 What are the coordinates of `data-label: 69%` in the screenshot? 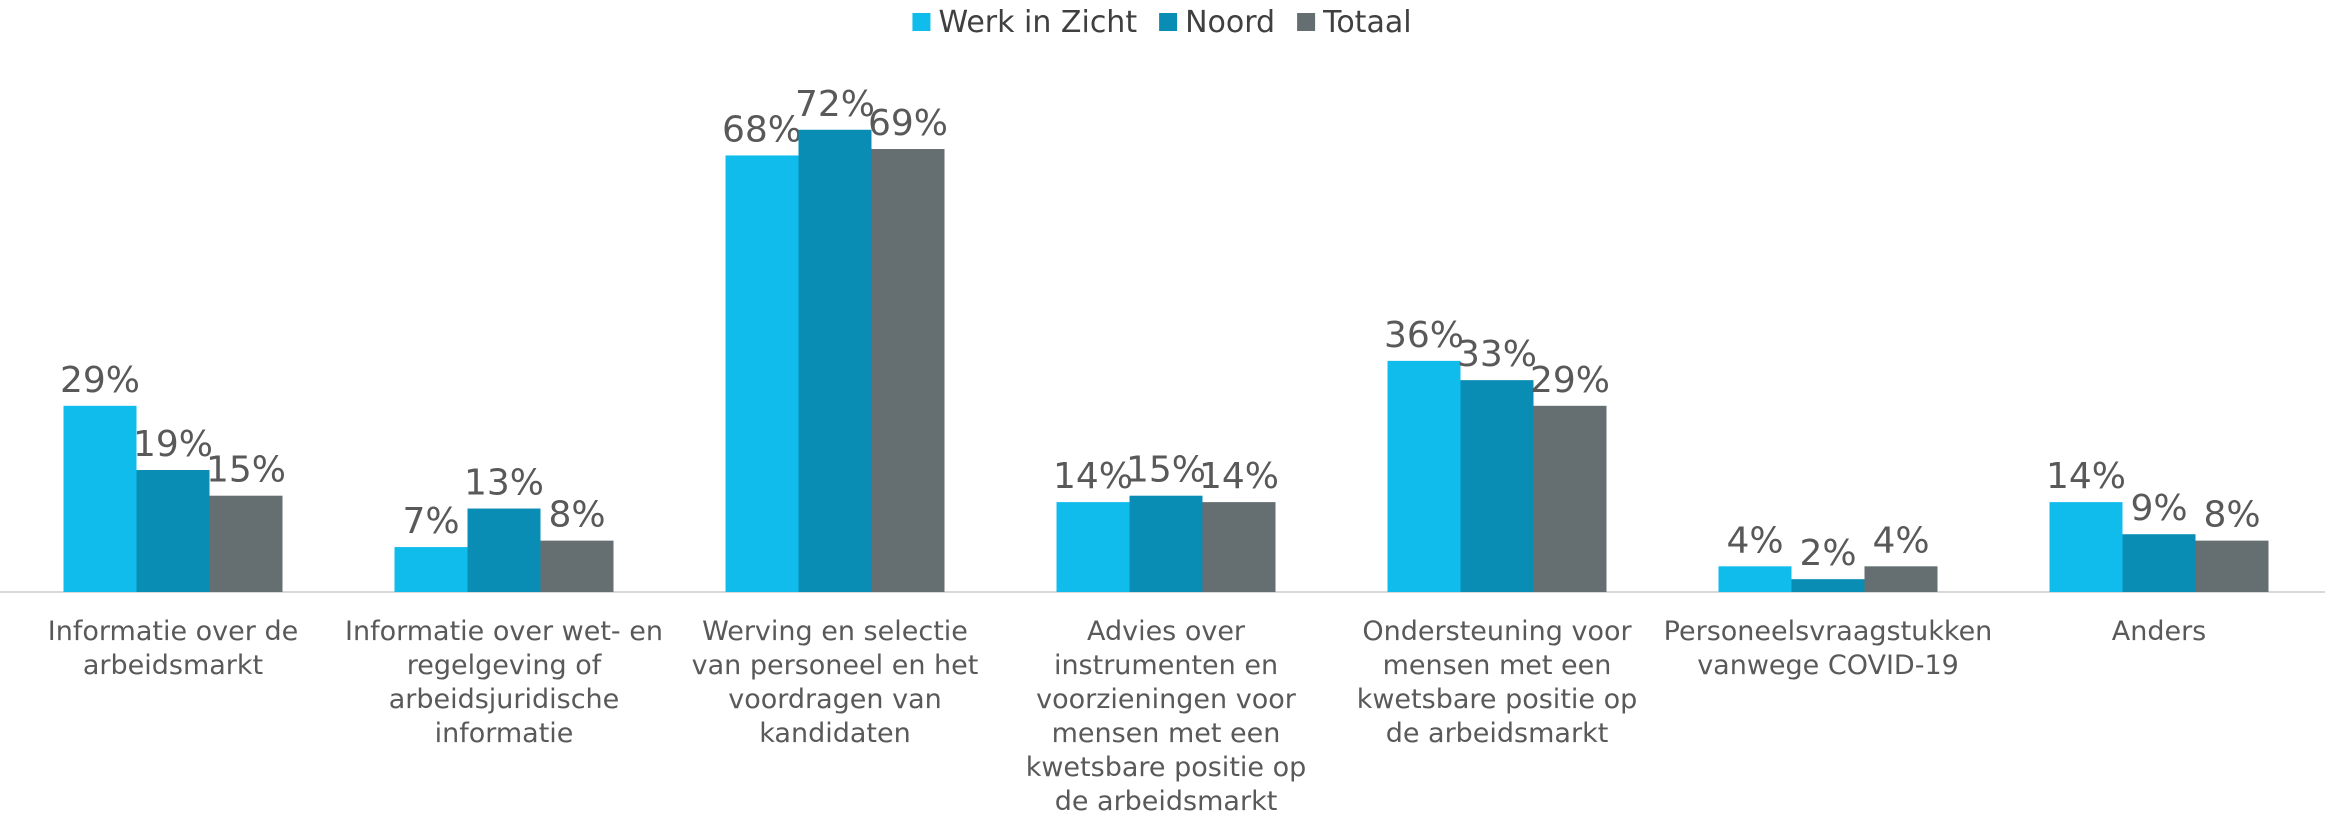 It's located at (908, 123).